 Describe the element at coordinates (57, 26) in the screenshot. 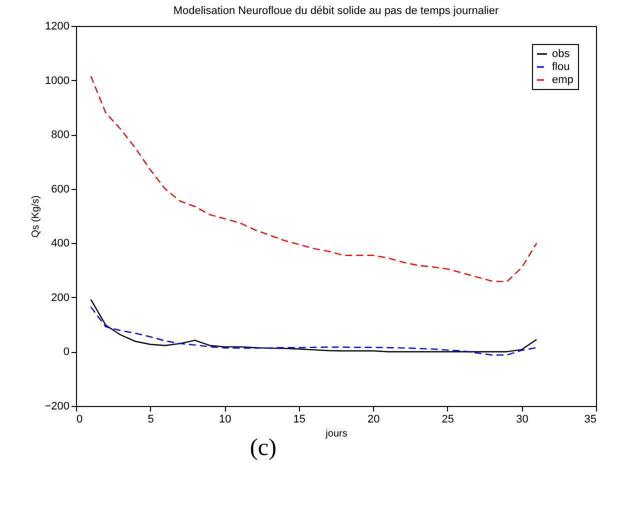

I see `y-tick-label: 1200` at that location.